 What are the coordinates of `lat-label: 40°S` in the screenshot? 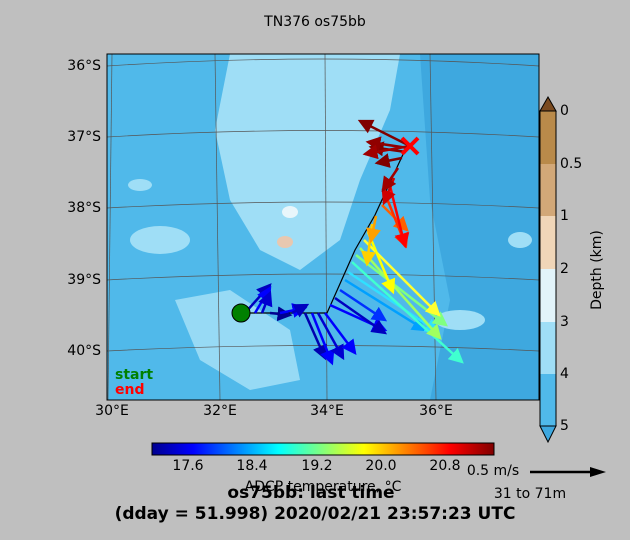 It's located at (84, 351).